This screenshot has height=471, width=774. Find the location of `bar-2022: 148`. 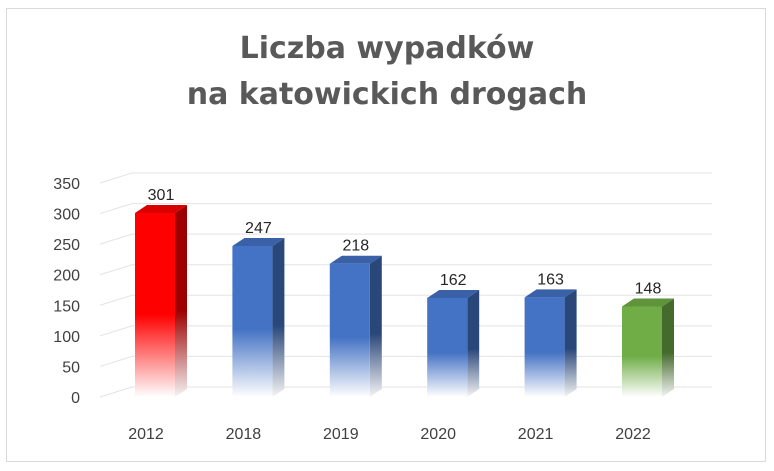

bar-2022: 148 is located at coordinates (648, 339).